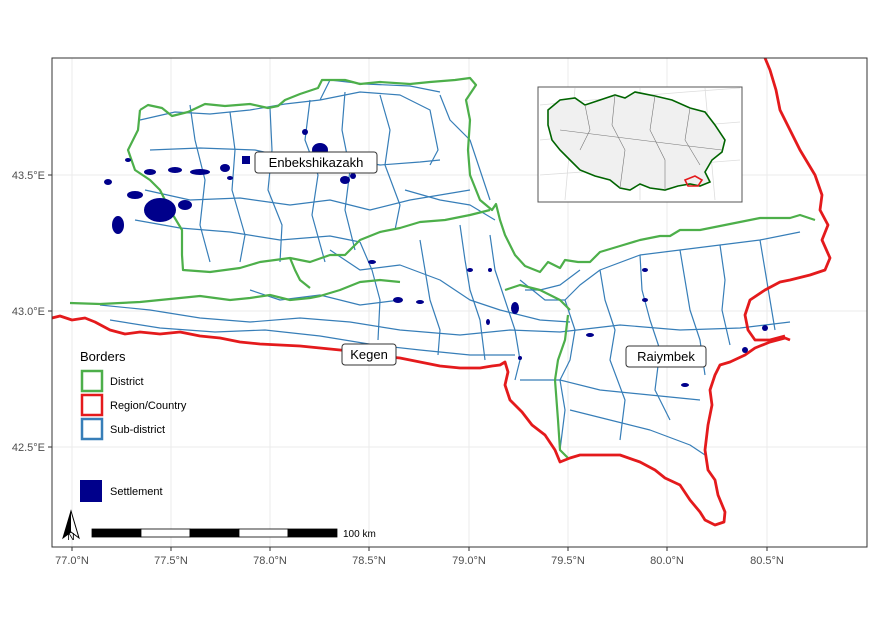 The width and height of the screenshot is (875, 625). Describe the element at coordinates (270, 561) in the screenshot. I see `x-tick-label: 78.0°N` at that location.